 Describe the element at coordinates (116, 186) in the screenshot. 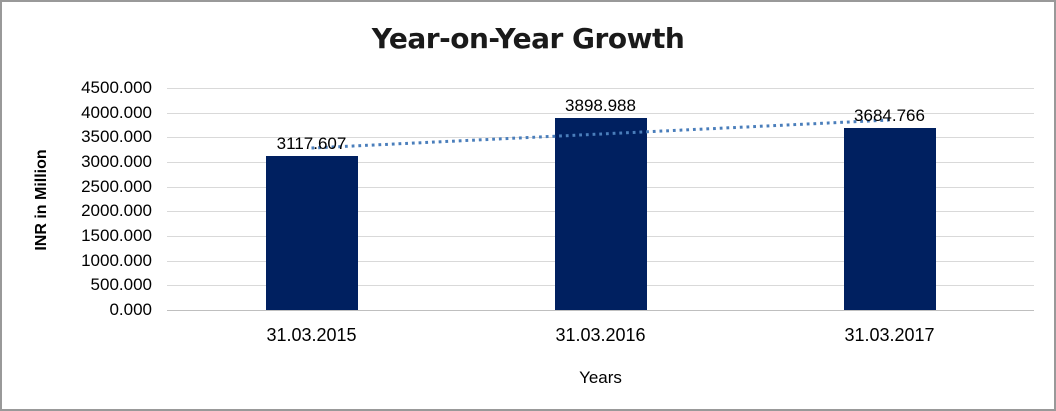

I see `y-tick-label: 2500.000` at that location.